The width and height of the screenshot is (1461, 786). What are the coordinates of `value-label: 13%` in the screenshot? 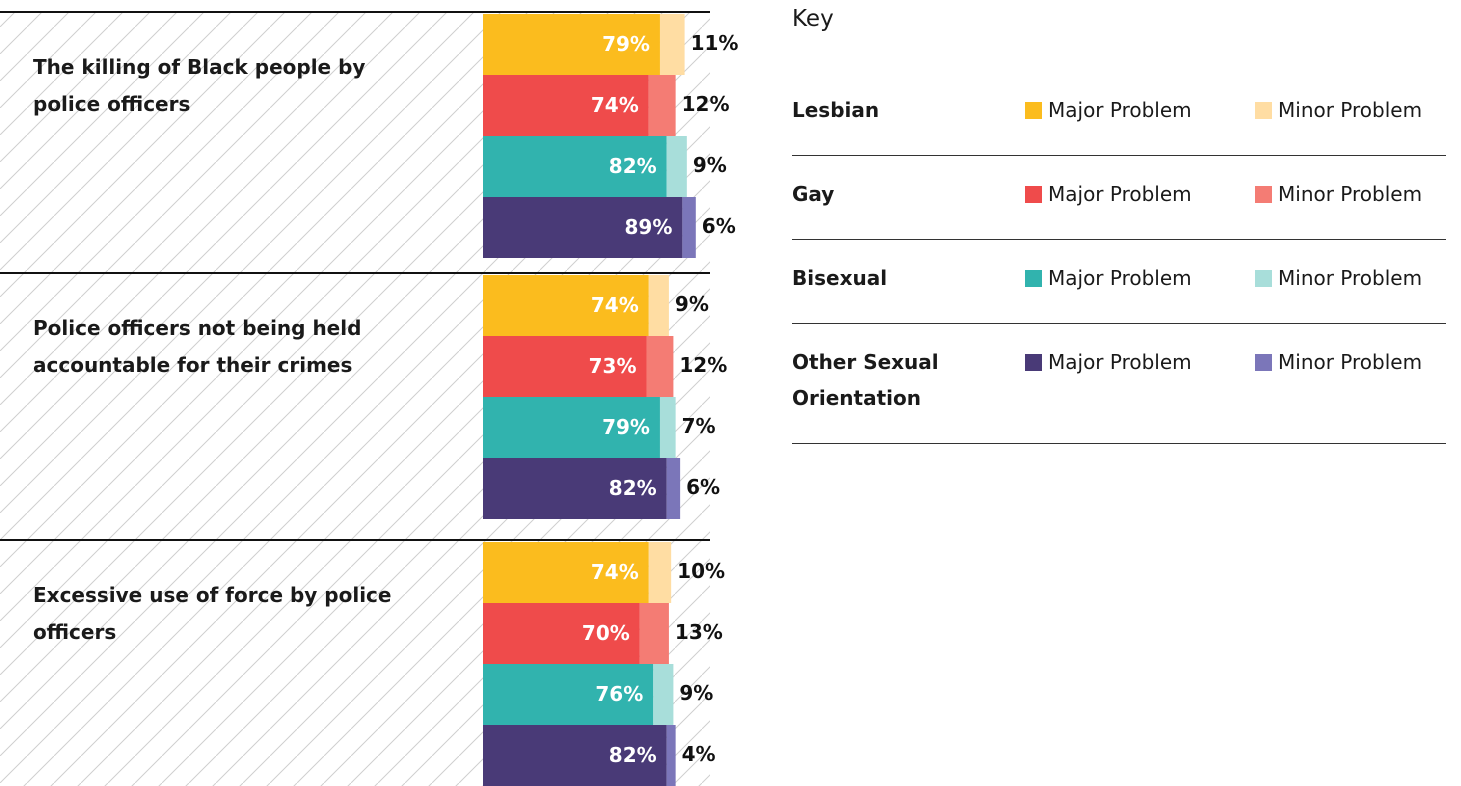 It's located at (699, 632).